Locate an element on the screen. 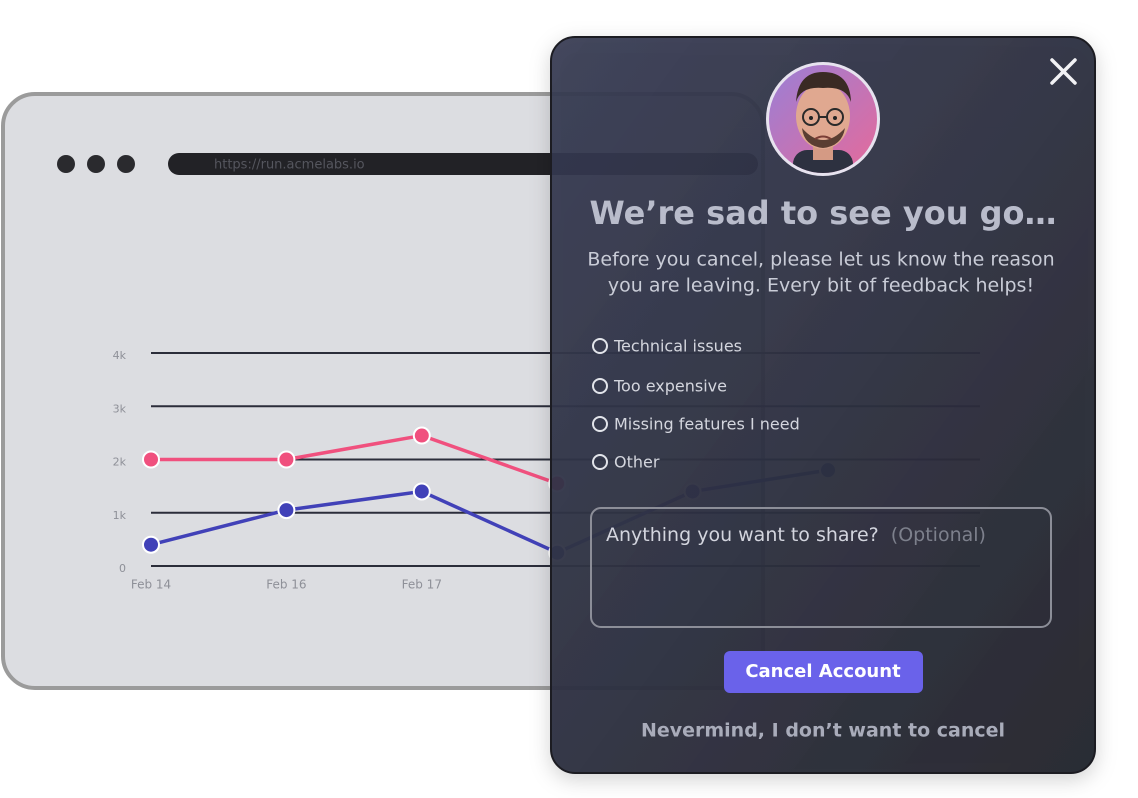  option-label: Missing features I need is located at coordinates (707, 424).